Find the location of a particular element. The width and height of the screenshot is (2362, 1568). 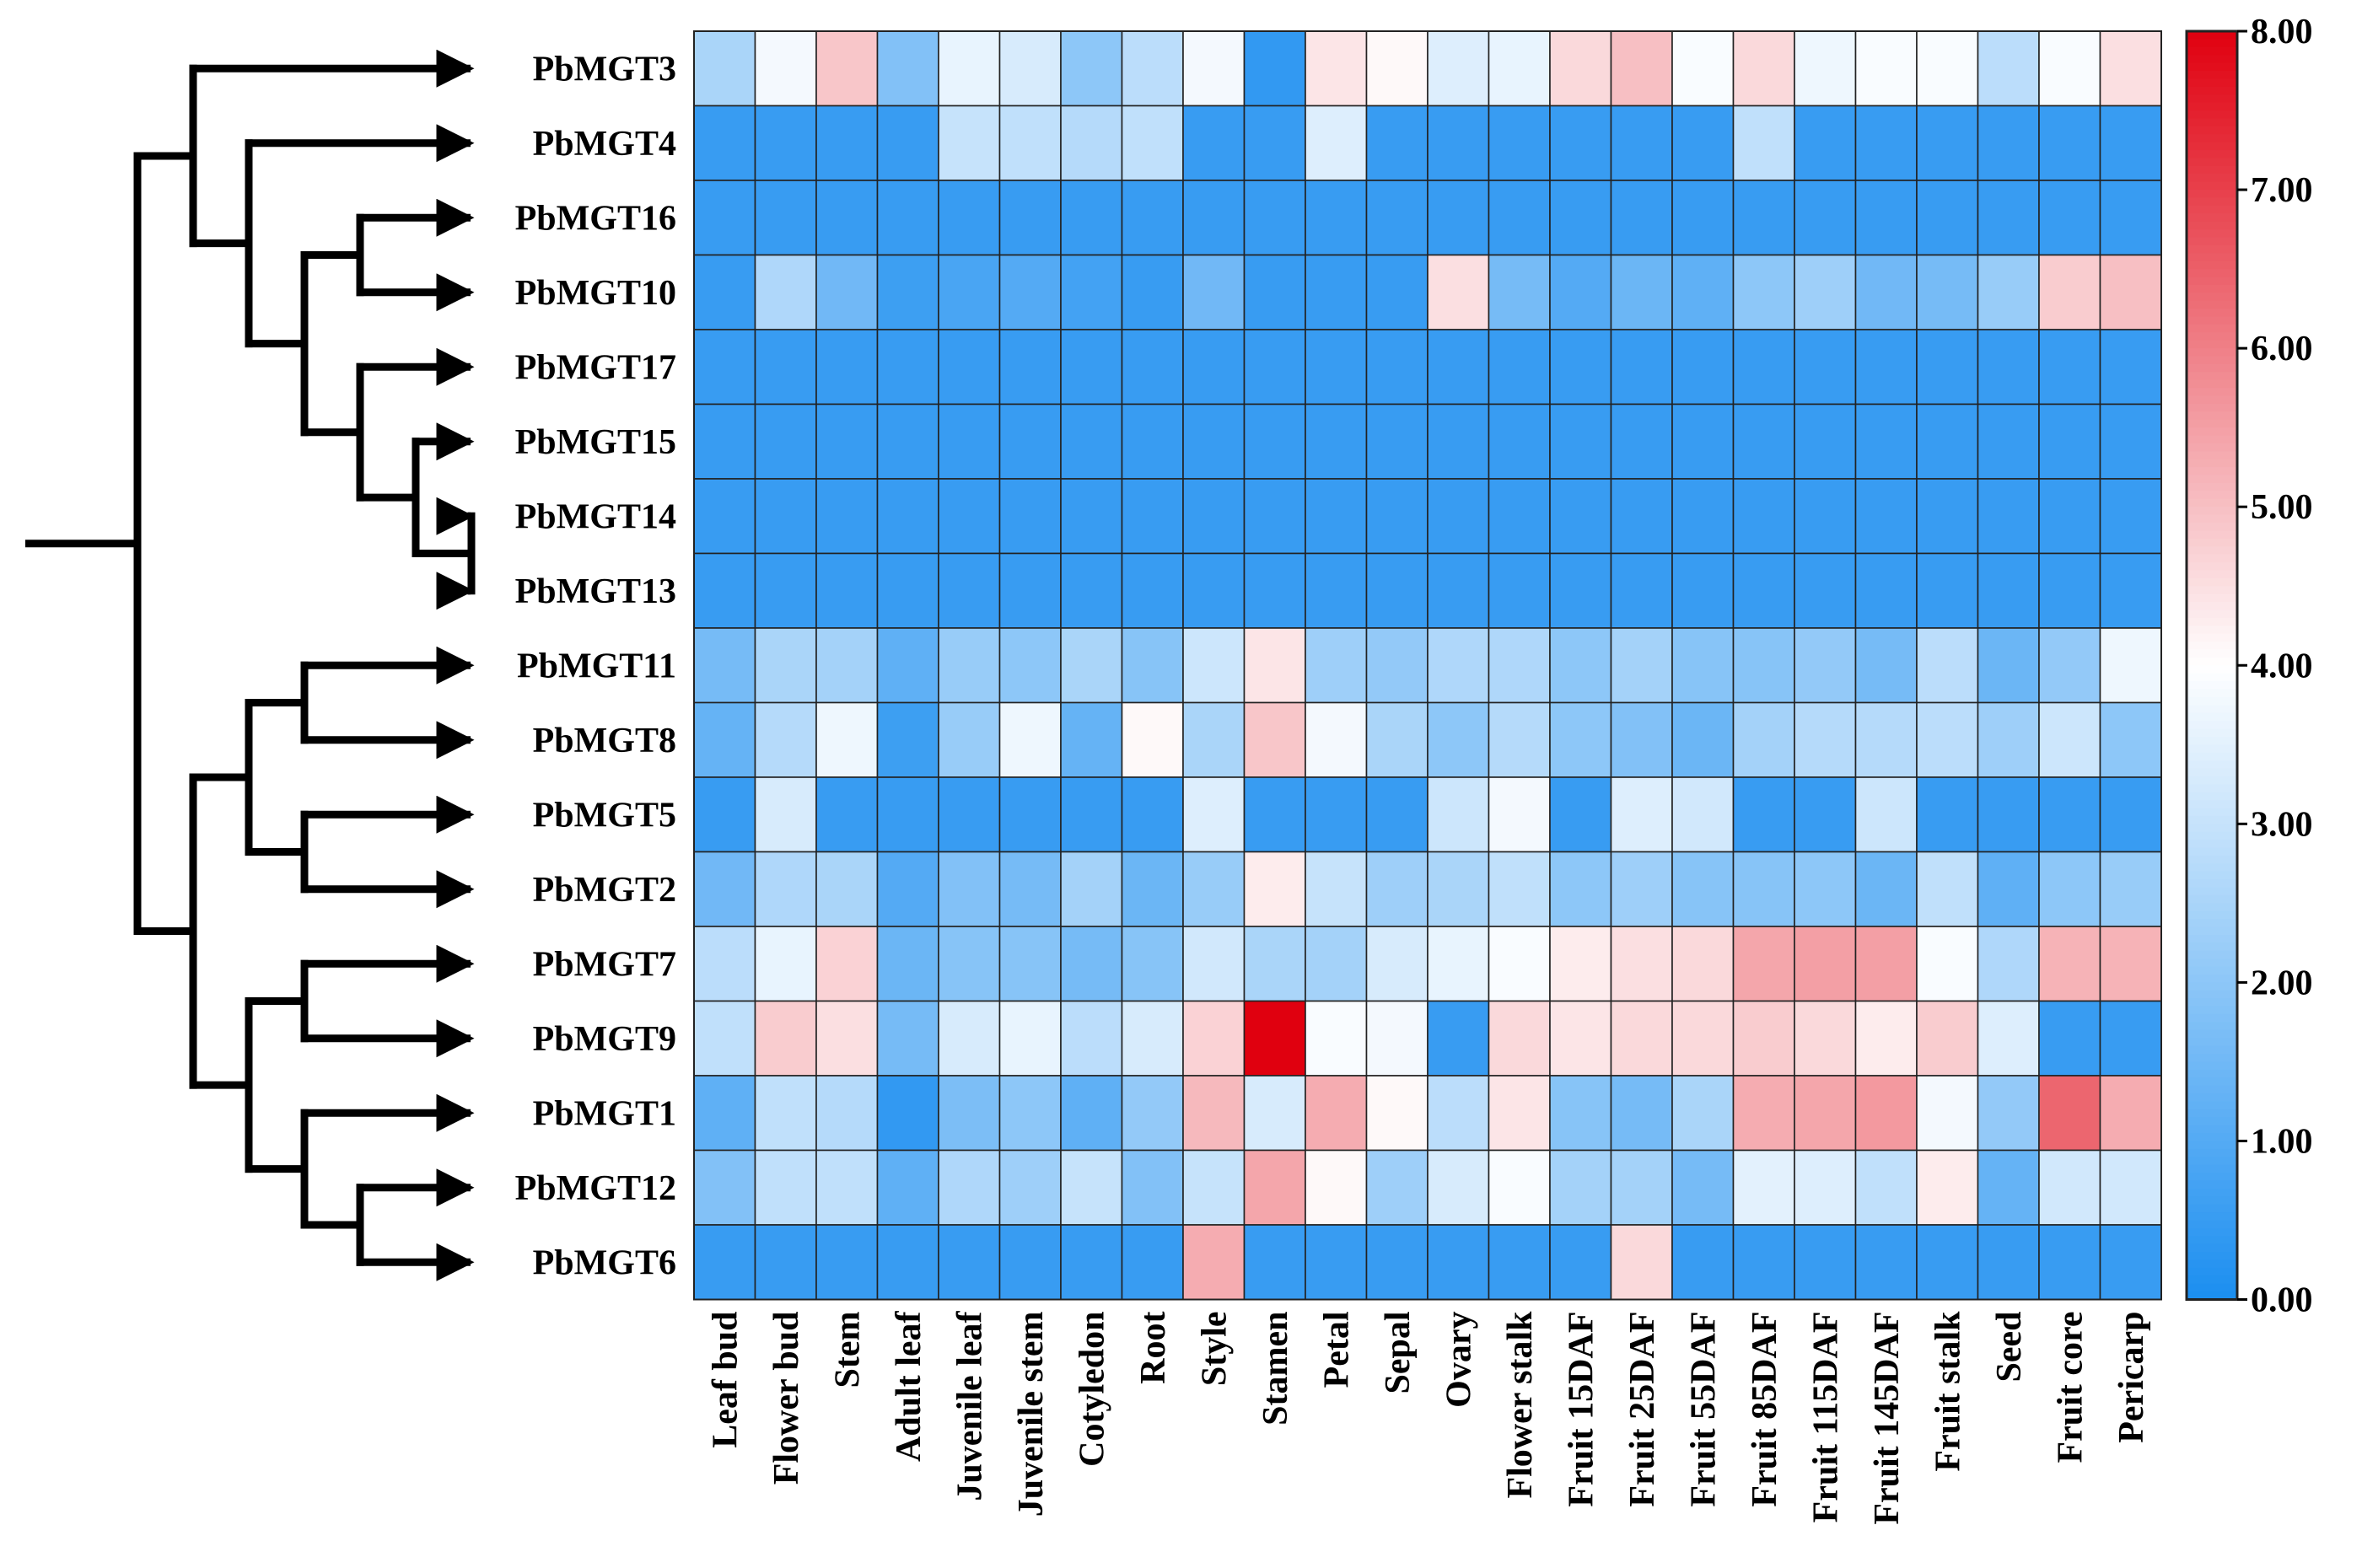

gene-label: PbMGT7 is located at coordinates (604, 965).